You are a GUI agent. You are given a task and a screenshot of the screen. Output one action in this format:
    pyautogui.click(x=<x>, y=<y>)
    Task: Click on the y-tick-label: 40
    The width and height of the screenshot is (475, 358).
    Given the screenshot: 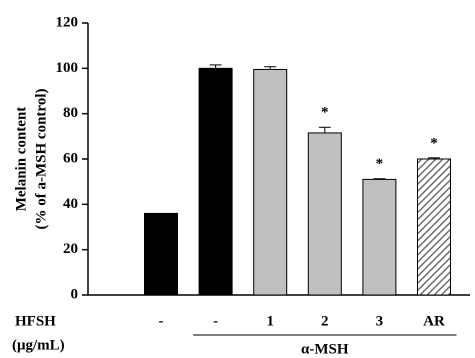 What is the action you would take?
    pyautogui.click(x=70, y=204)
    